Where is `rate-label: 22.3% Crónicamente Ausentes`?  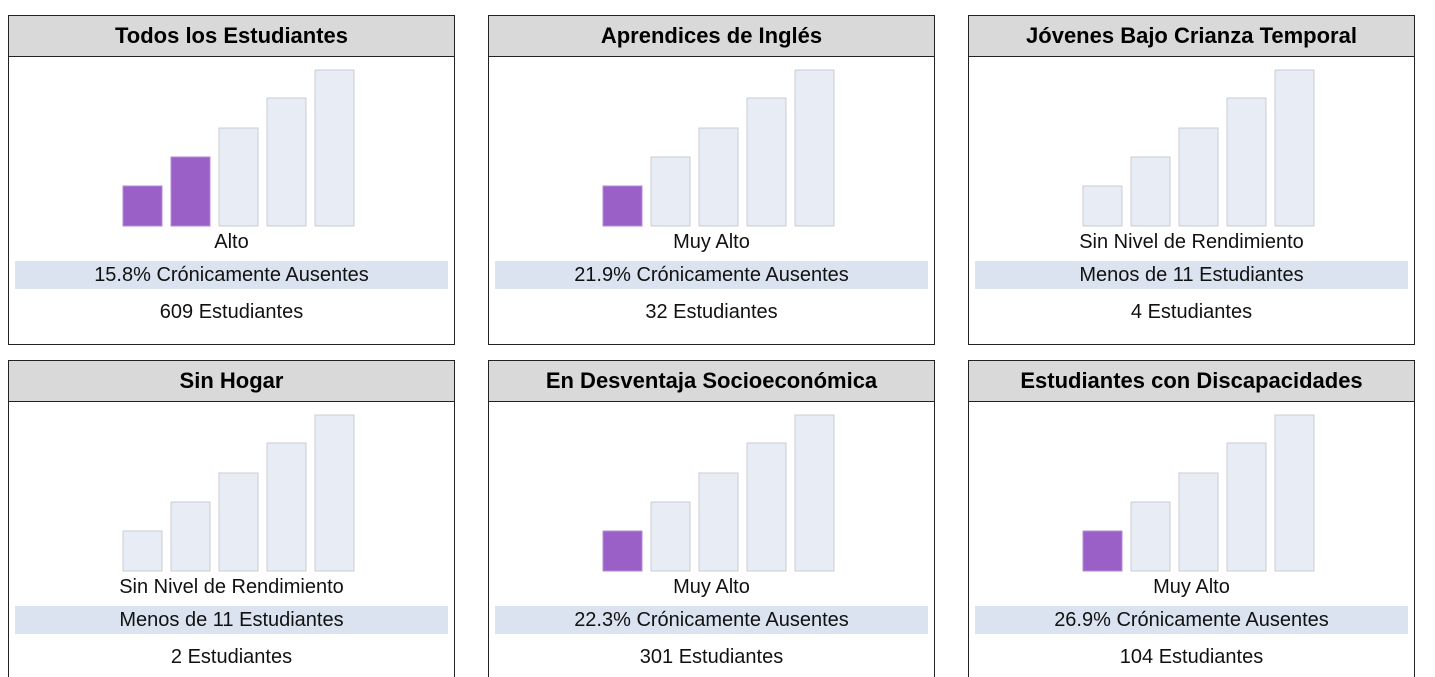
rate-label: 22.3% Crónicamente Ausentes is located at coordinates (711, 620).